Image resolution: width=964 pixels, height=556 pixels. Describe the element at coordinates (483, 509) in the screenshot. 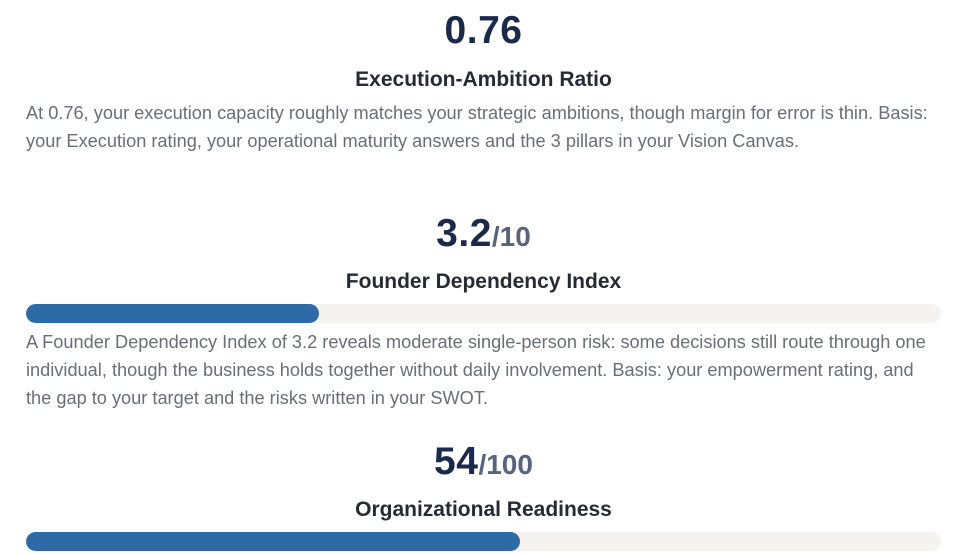

I see `metric-title: Organizational Readiness` at that location.